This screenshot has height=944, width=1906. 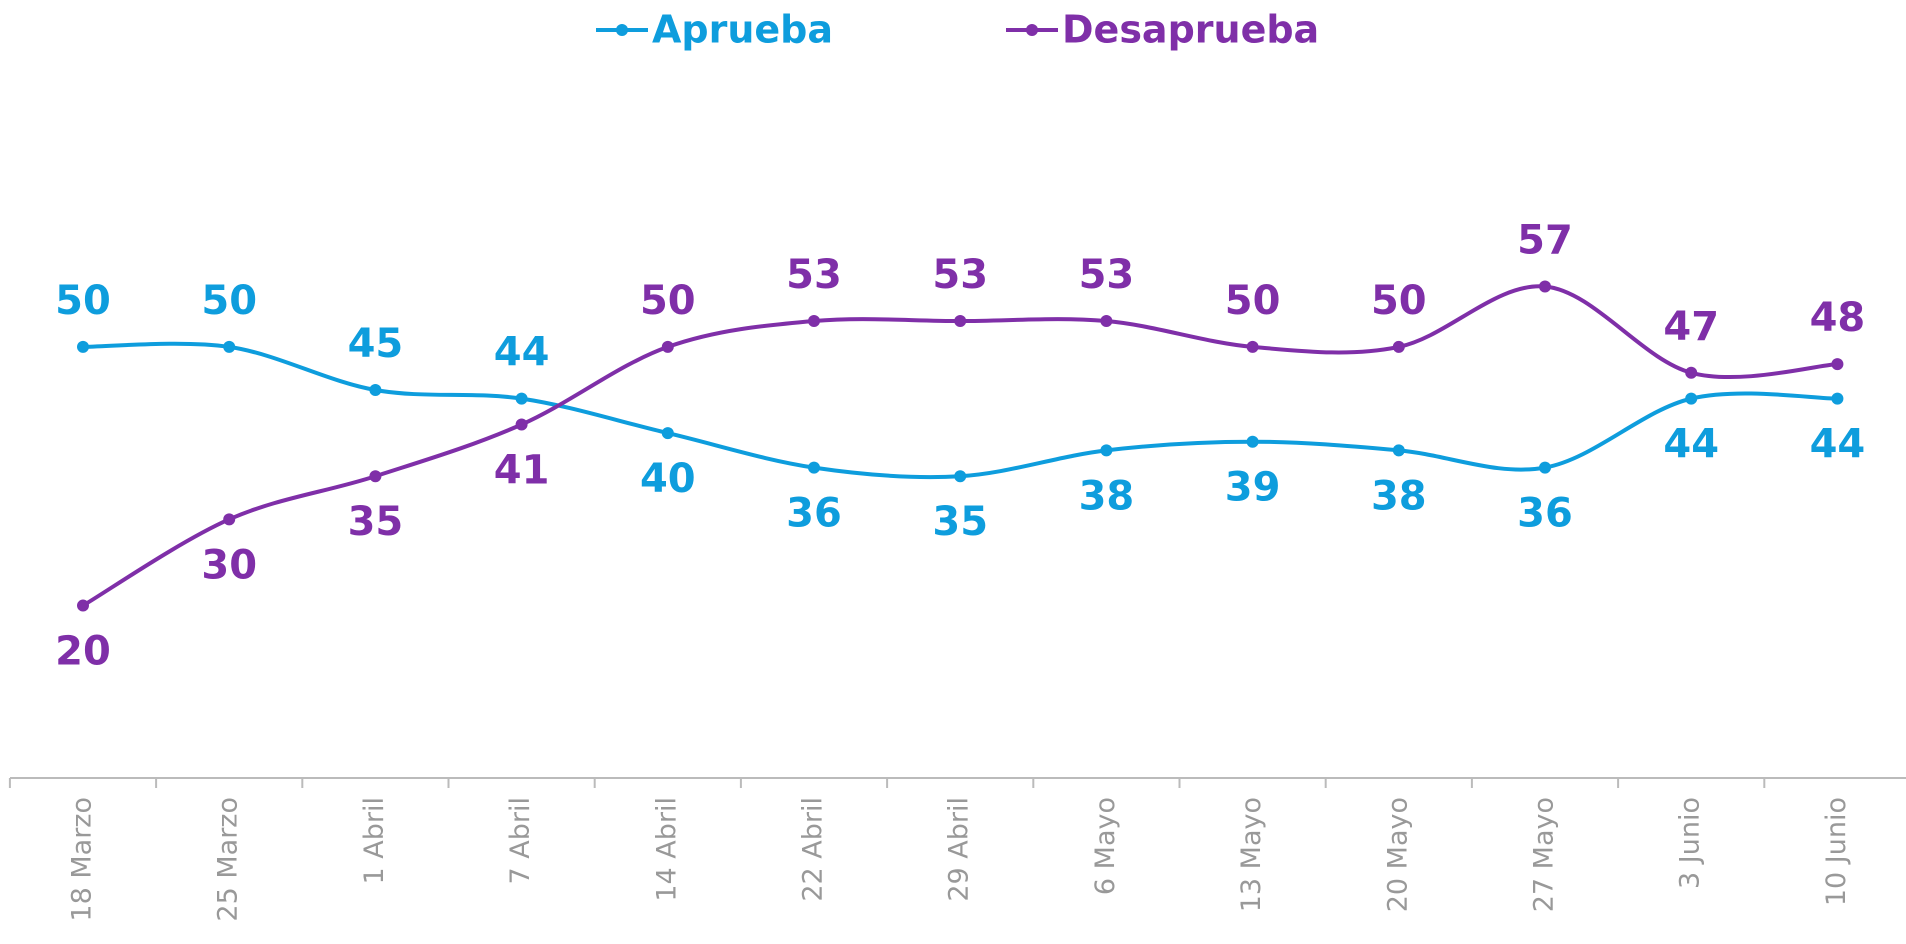 What do you see at coordinates (1190, 30) in the screenshot?
I see `legend-label: Desaprueba` at bounding box center [1190, 30].